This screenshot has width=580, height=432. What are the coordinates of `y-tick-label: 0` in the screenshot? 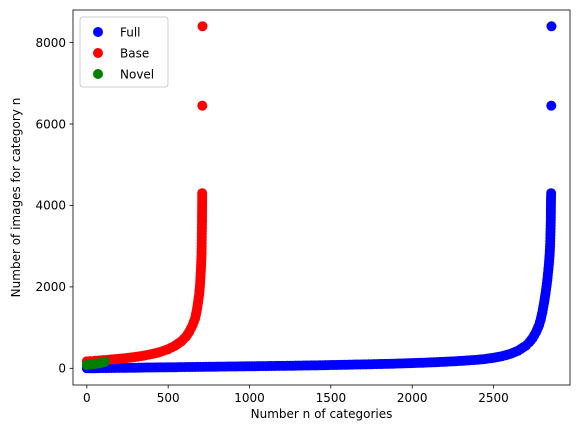 It's located at (62, 369).